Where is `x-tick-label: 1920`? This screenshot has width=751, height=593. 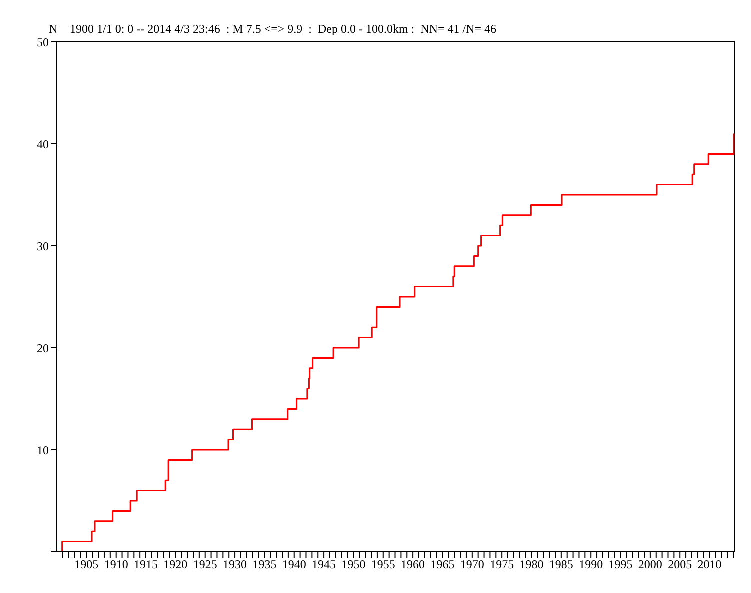
x-tick-label: 1920 is located at coordinates (176, 565).